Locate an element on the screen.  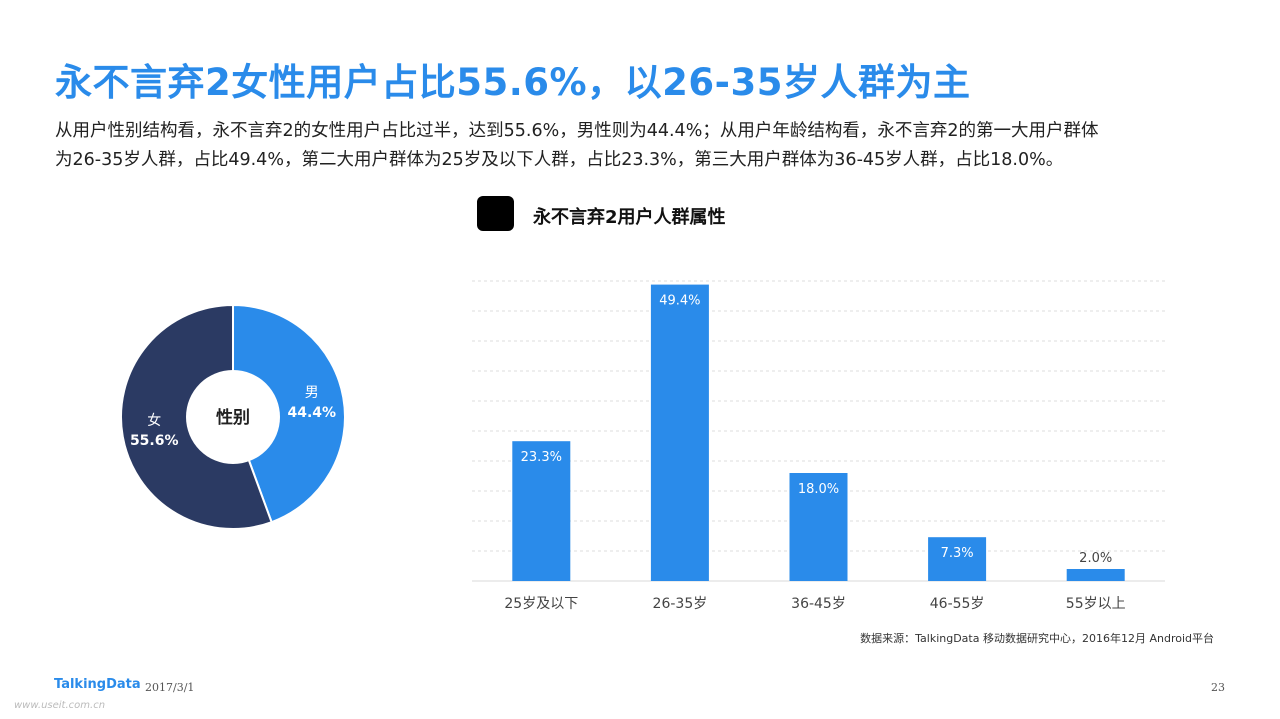
bar-value-label: 23.3% is located at coordinates (541, 457).